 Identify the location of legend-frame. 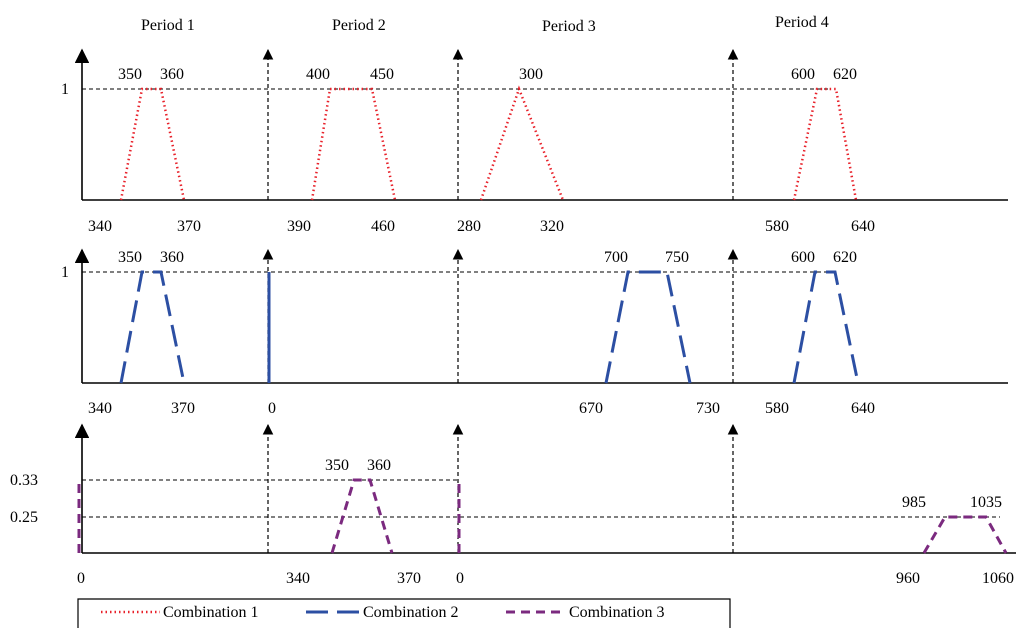
(404, 613).